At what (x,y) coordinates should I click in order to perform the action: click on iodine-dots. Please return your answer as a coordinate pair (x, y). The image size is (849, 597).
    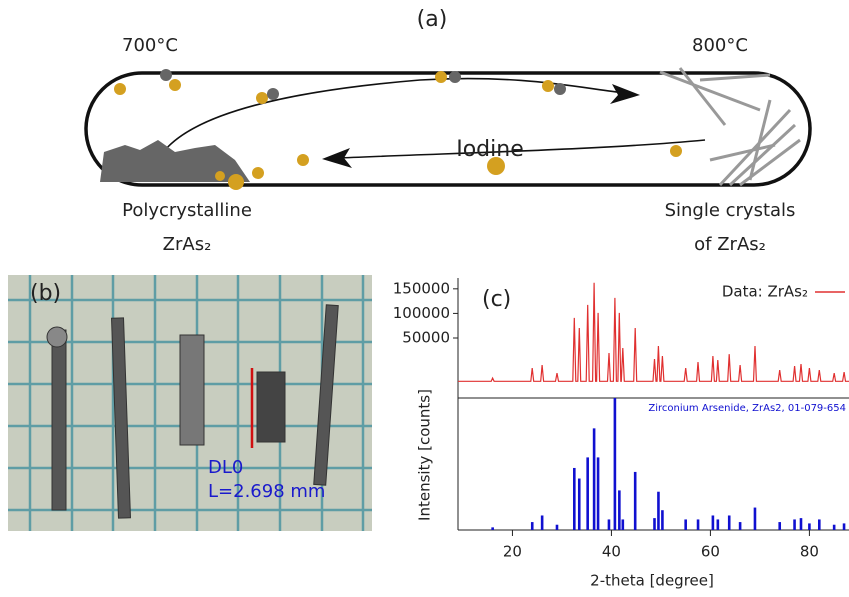
    Looking at the image, I should click on (398, 130).